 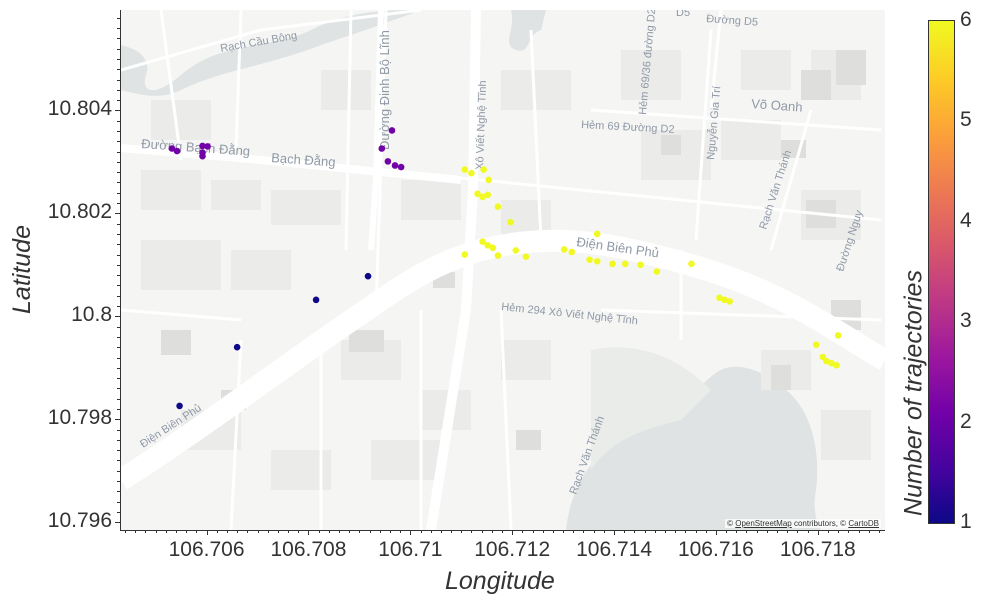 I want to click on osm-link: OpenStreetMap, so click(x=763, y=523).